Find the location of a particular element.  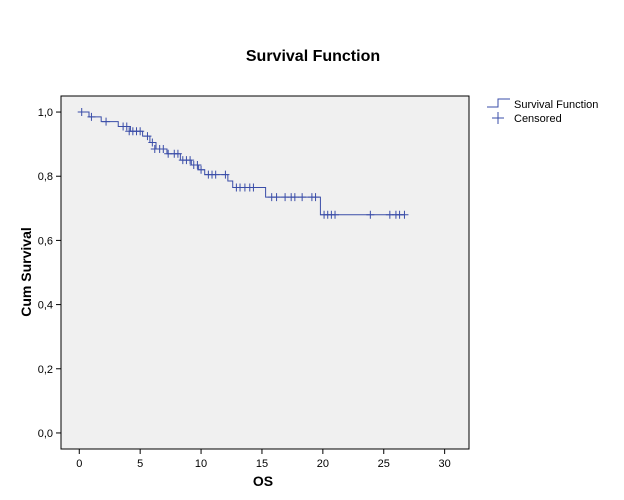

legend-censored-symbol is located at coordinates (498, 118).